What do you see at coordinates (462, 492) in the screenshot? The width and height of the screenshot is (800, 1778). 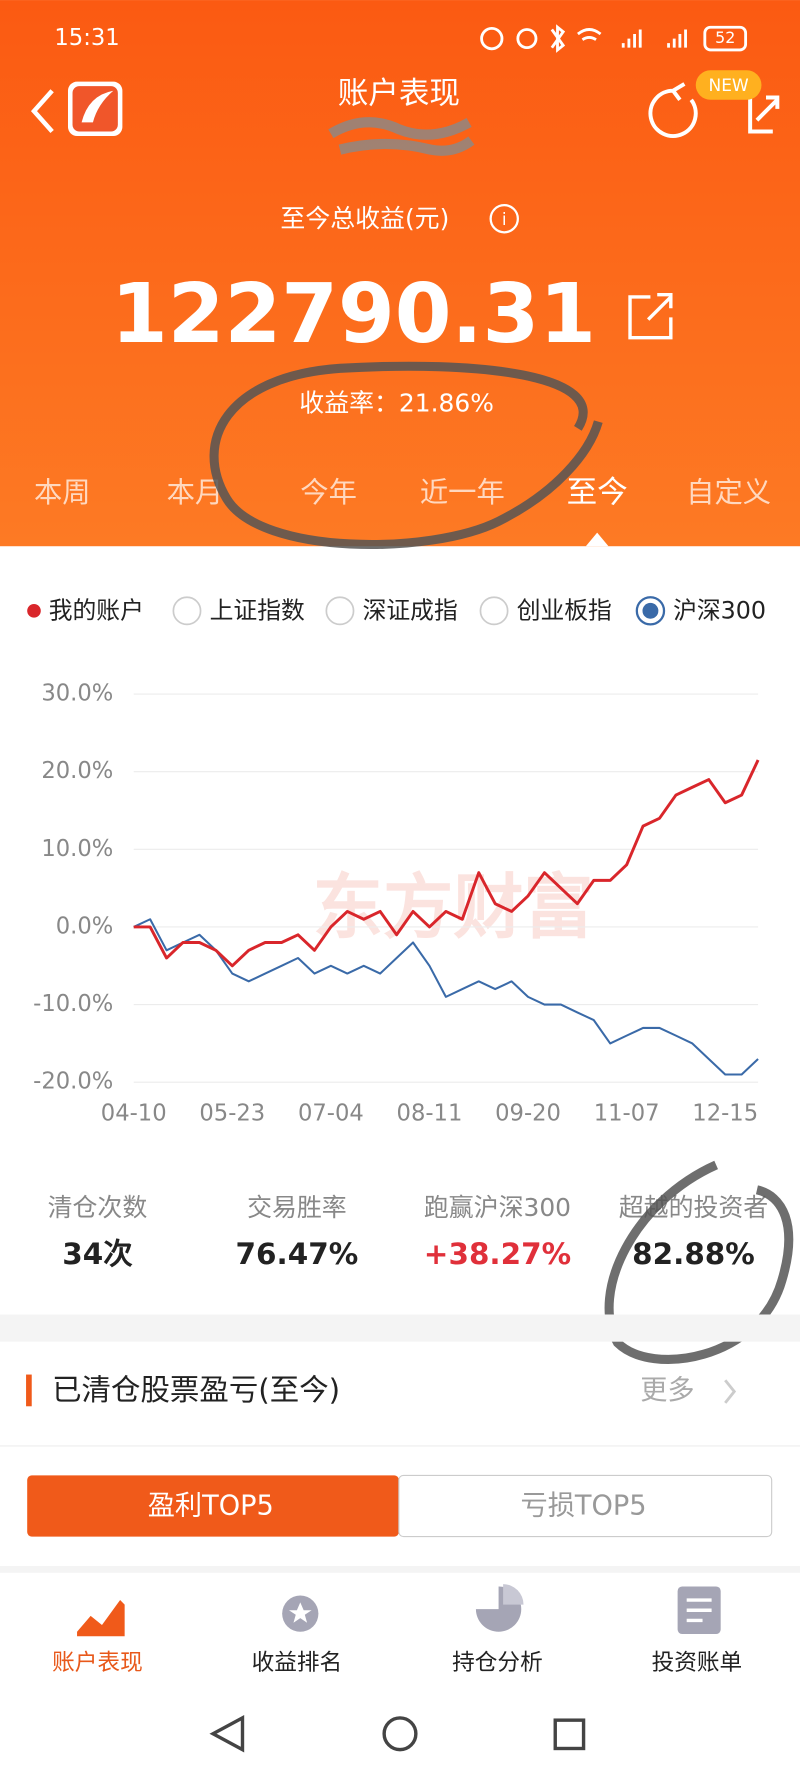 I see `tab: 近一年` at bounding box center [462, 492].